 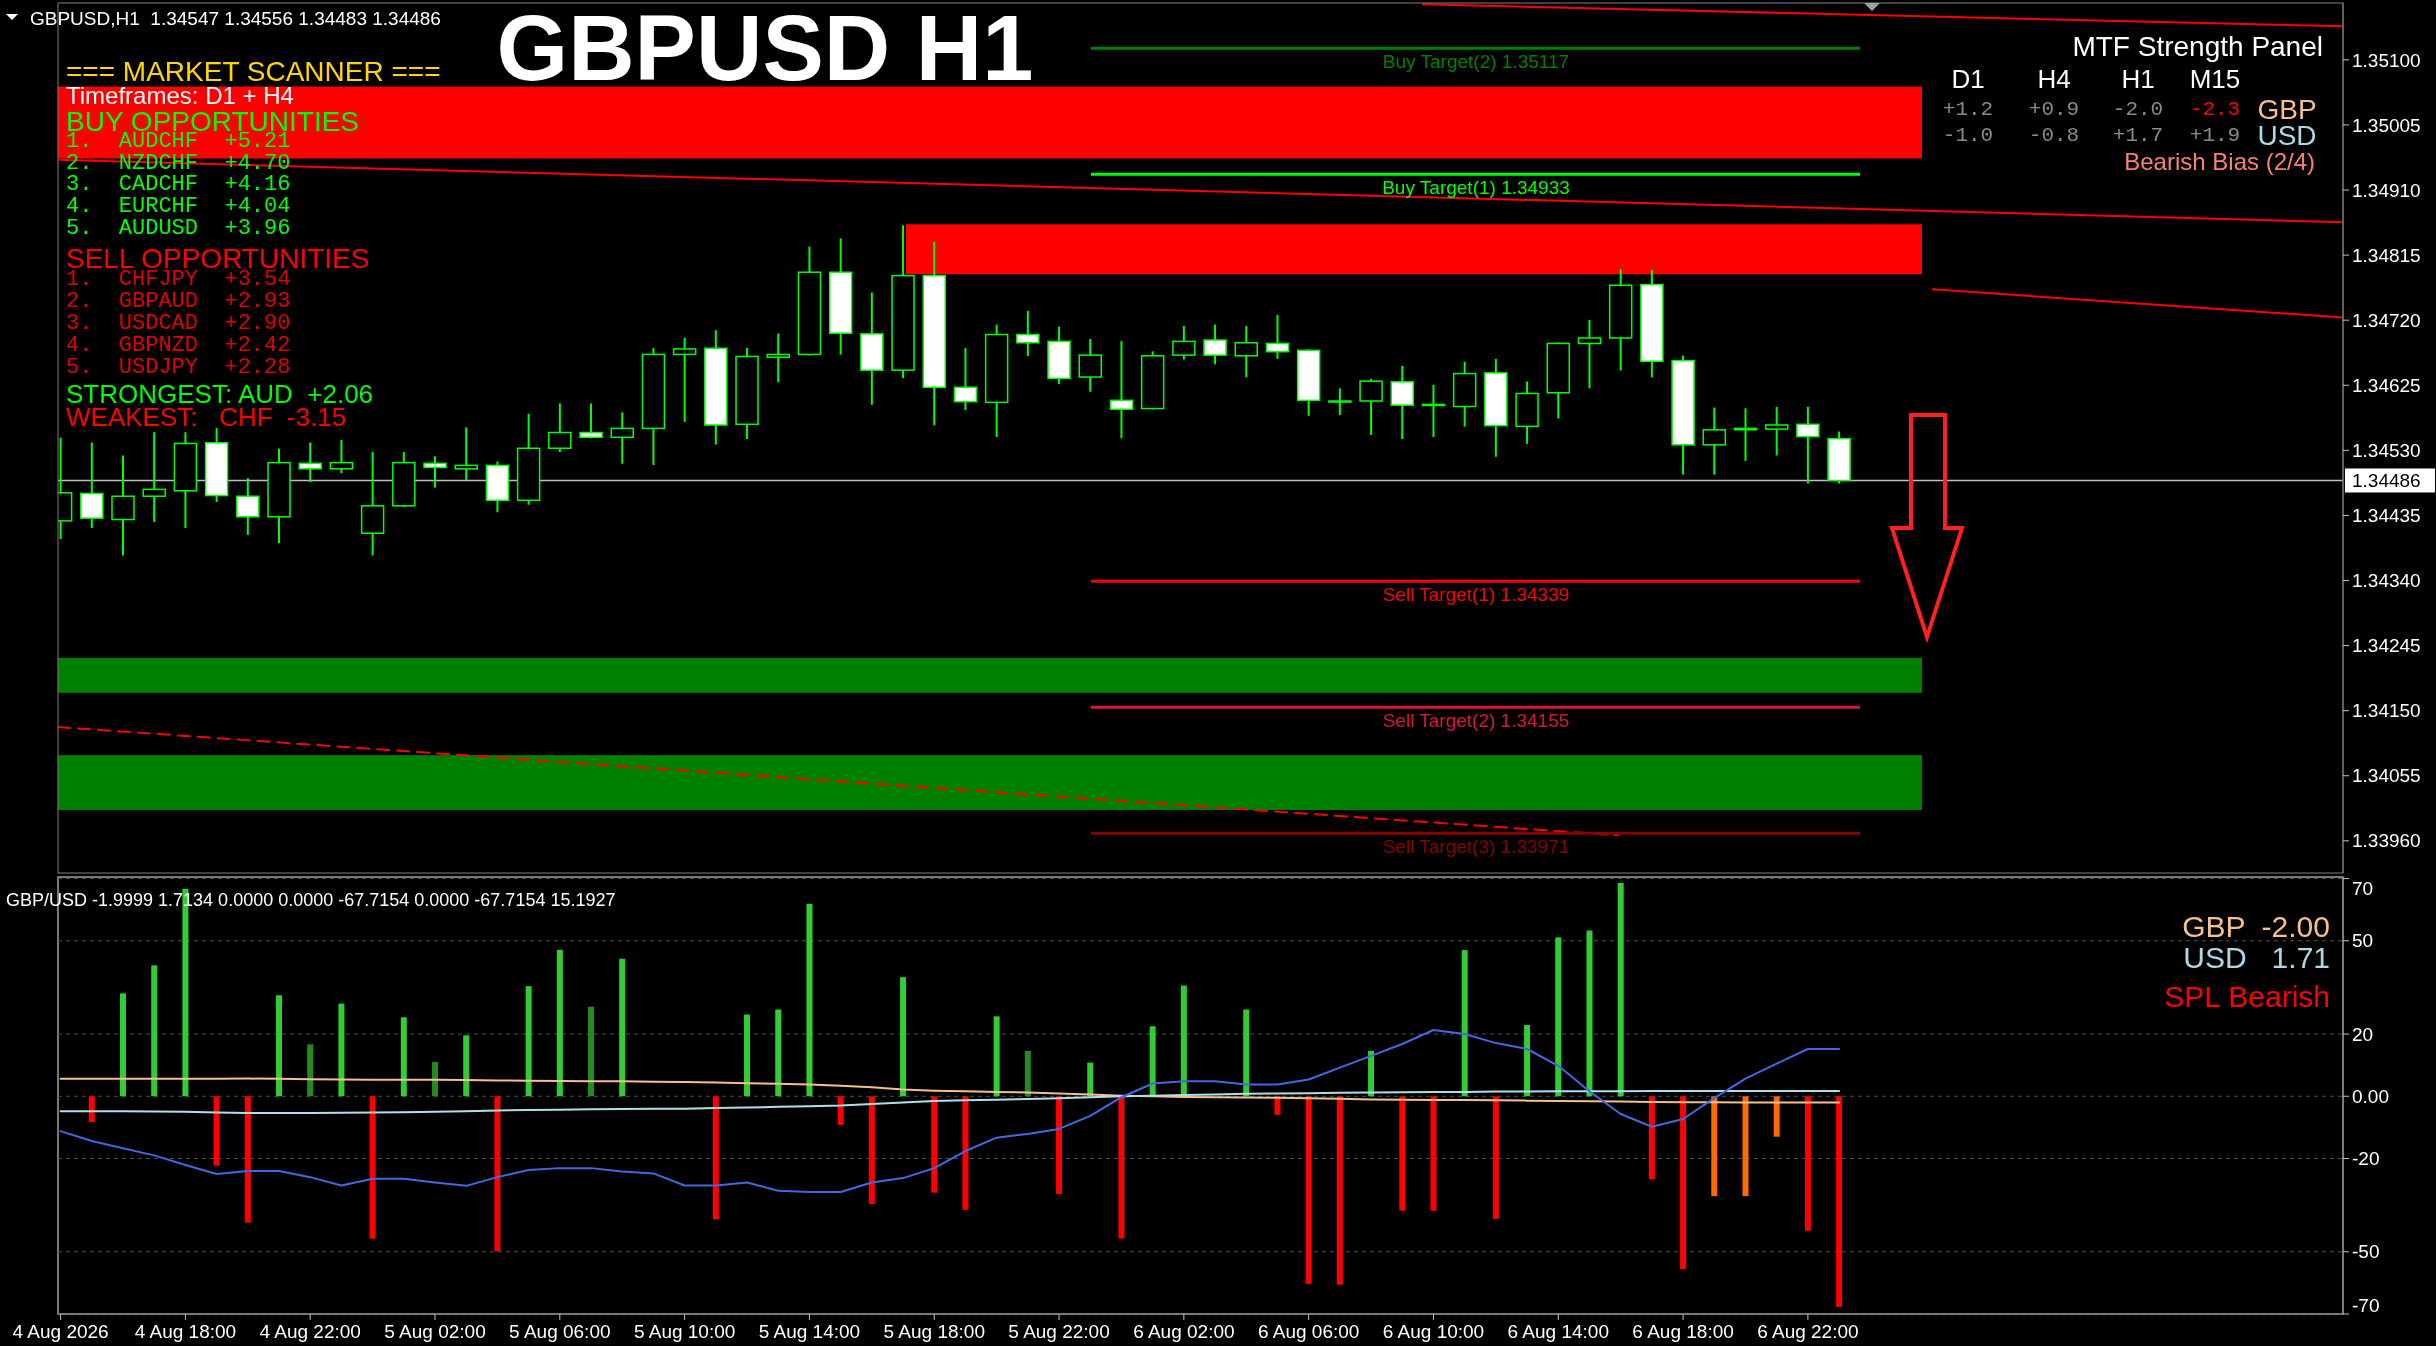 I want to click on y-tick-label: 1.34530, so click(x=2386, y=450).